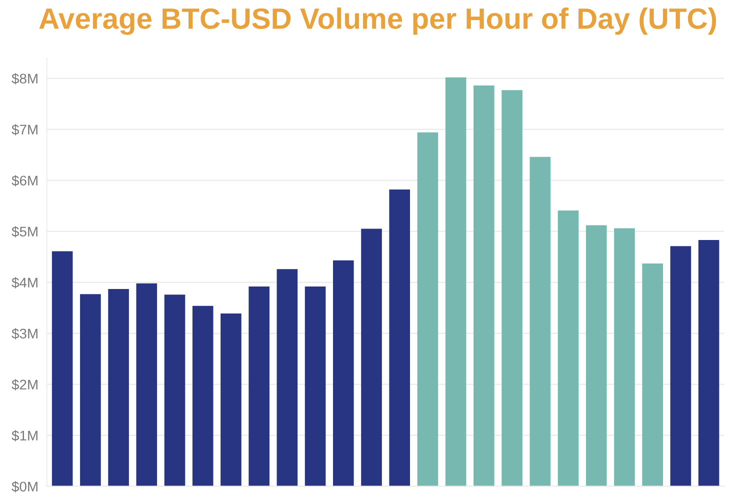 The height and width of the screenshot is (504, 756). Describe the element at coordinates (25, 180) in the screenshot. I see `y-tick-label: $6M` at that location.